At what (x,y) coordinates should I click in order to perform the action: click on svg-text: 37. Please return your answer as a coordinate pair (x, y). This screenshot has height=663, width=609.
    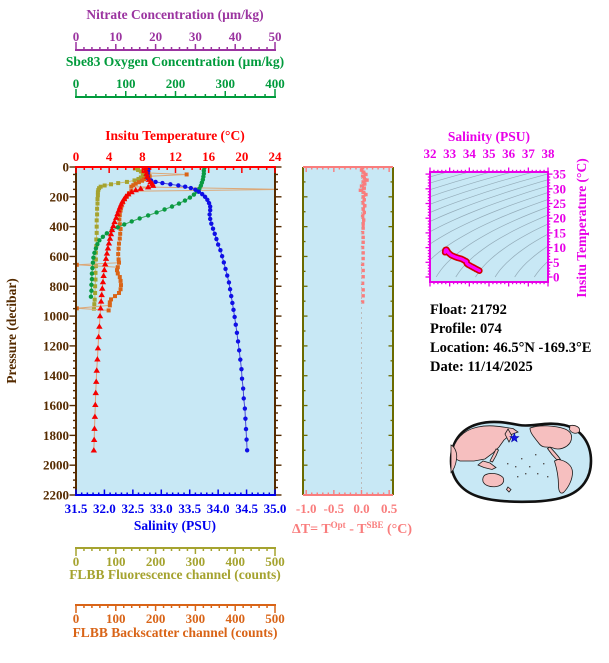
    Looking at the image, I should click on (529, 153).